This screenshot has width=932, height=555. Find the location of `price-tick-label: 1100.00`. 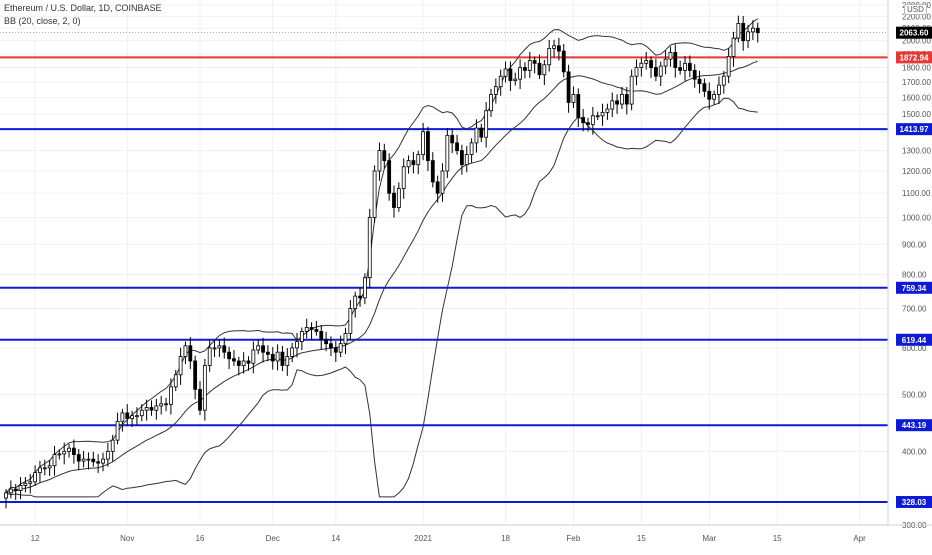

price-tick-label: 1100.00 is located at coordinates (916, 193).